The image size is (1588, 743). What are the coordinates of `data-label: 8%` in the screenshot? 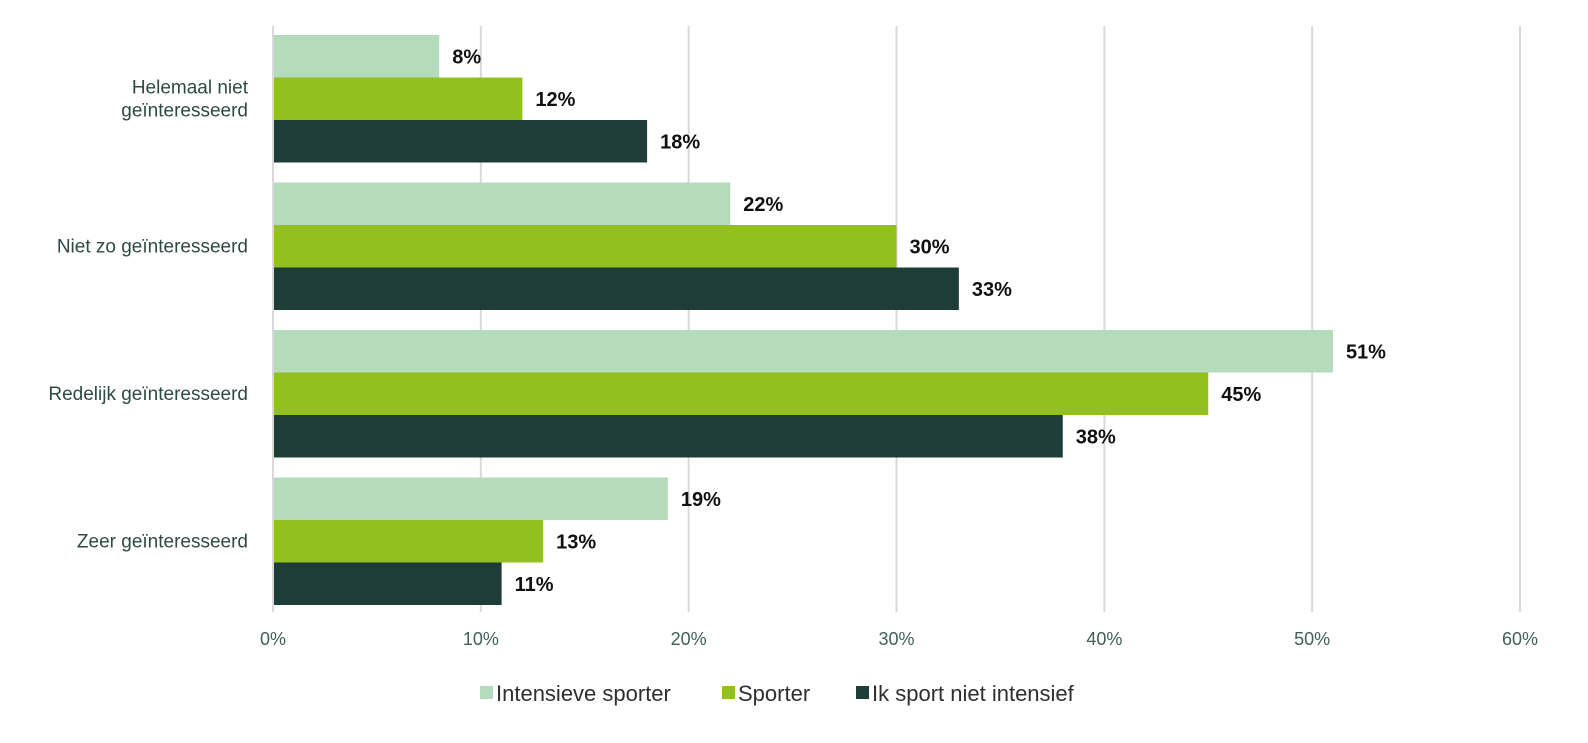 It's located at (466, 57).